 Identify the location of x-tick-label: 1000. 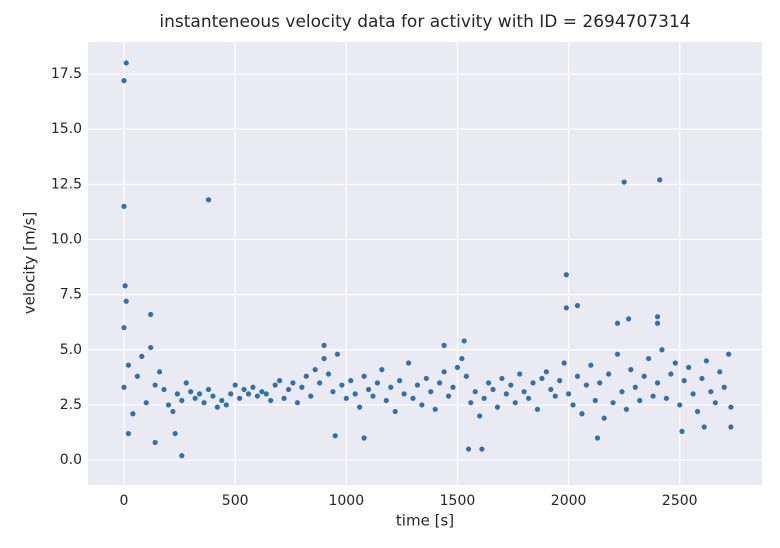
(346, 501).